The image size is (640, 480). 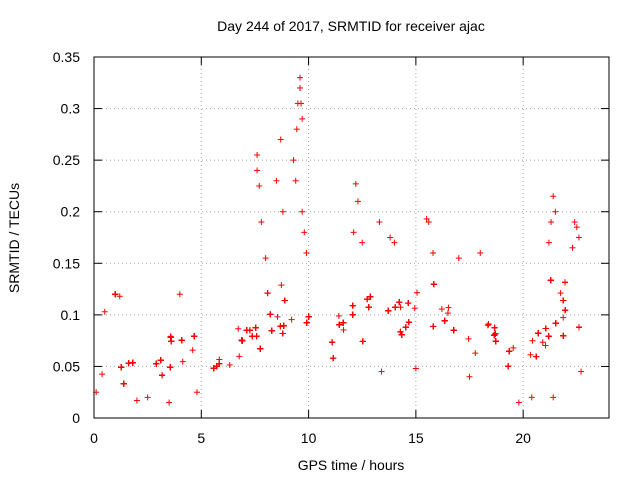 I want to click on y-tick-label: 0.35, so click(x=66, y=57).